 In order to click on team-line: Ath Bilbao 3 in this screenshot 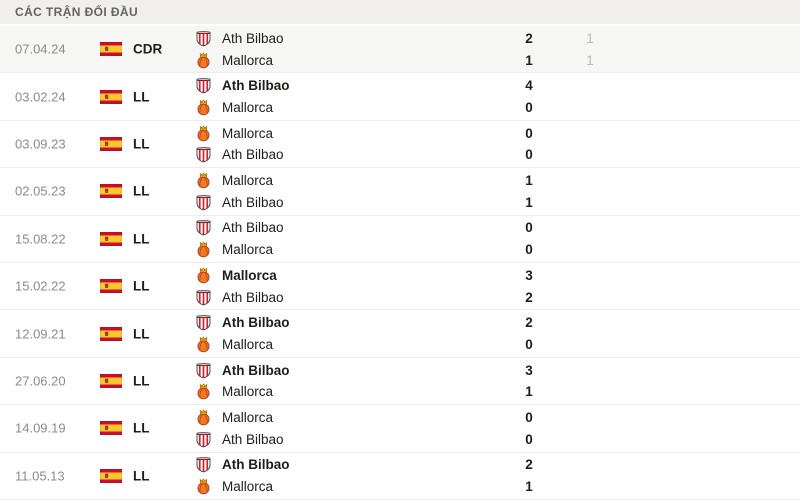, I will do `click(497, 370)`.